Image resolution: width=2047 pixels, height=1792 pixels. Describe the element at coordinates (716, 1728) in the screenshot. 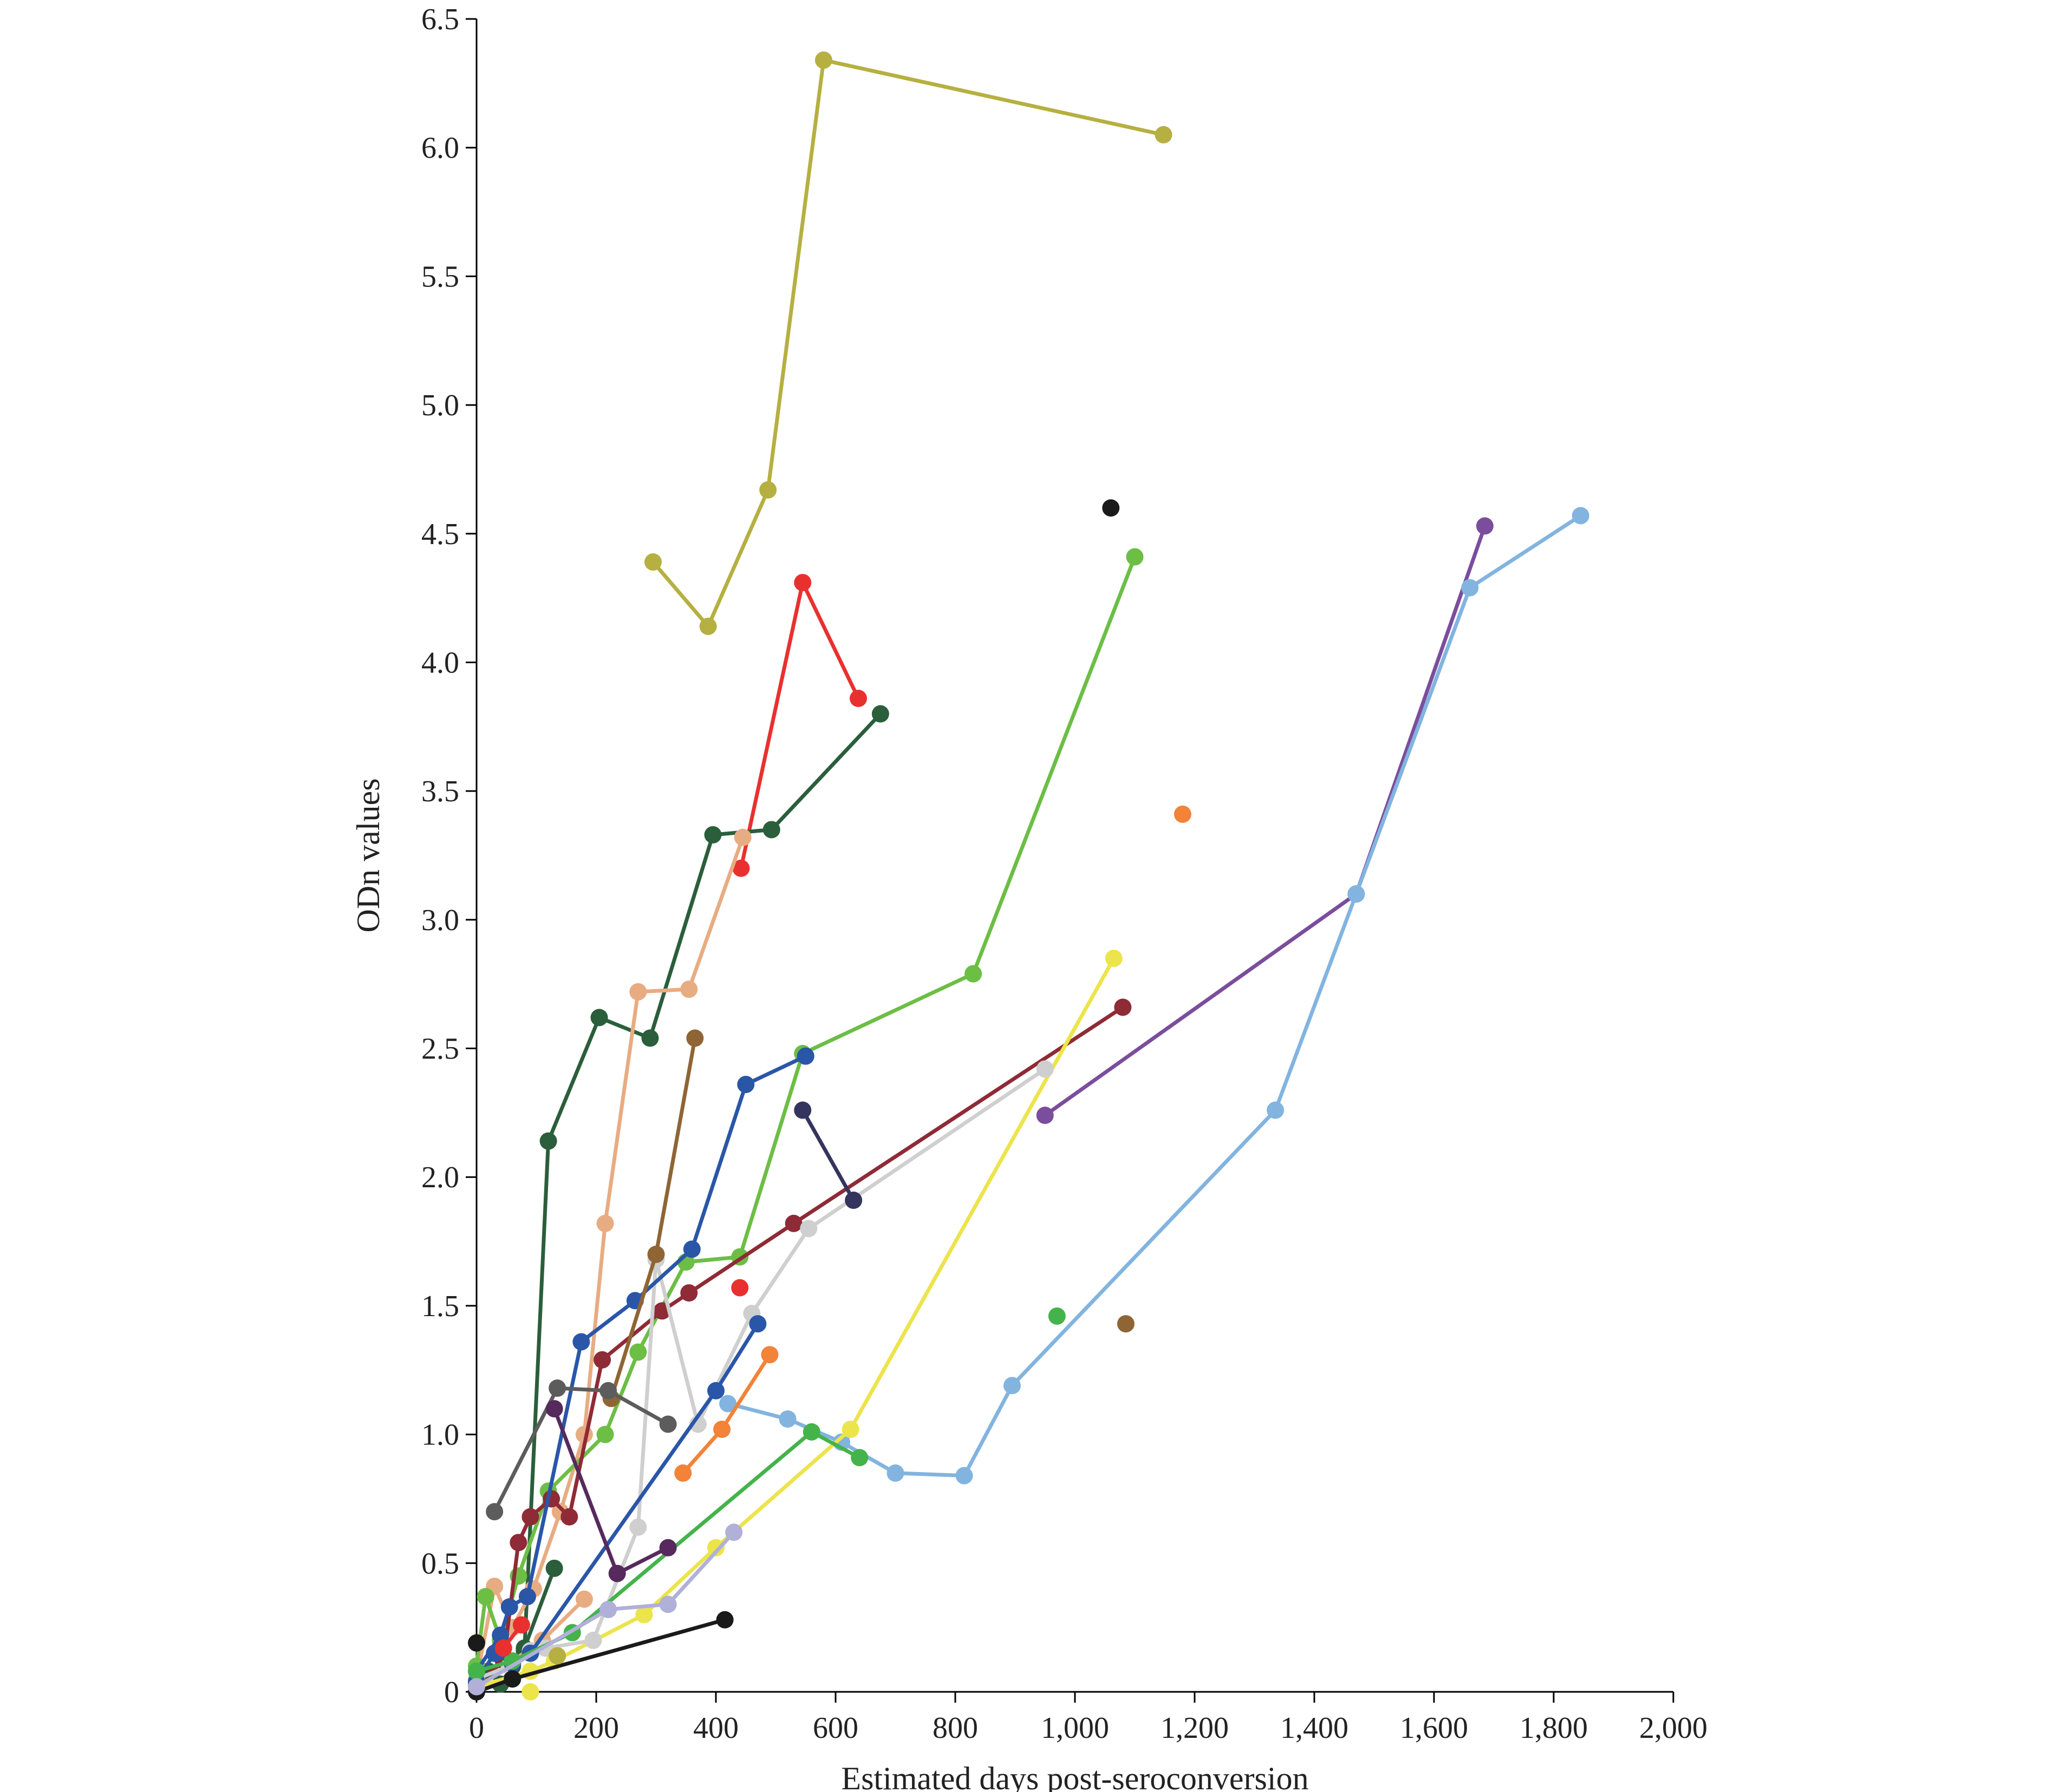

I see `x-tick-label: 400` at that location.